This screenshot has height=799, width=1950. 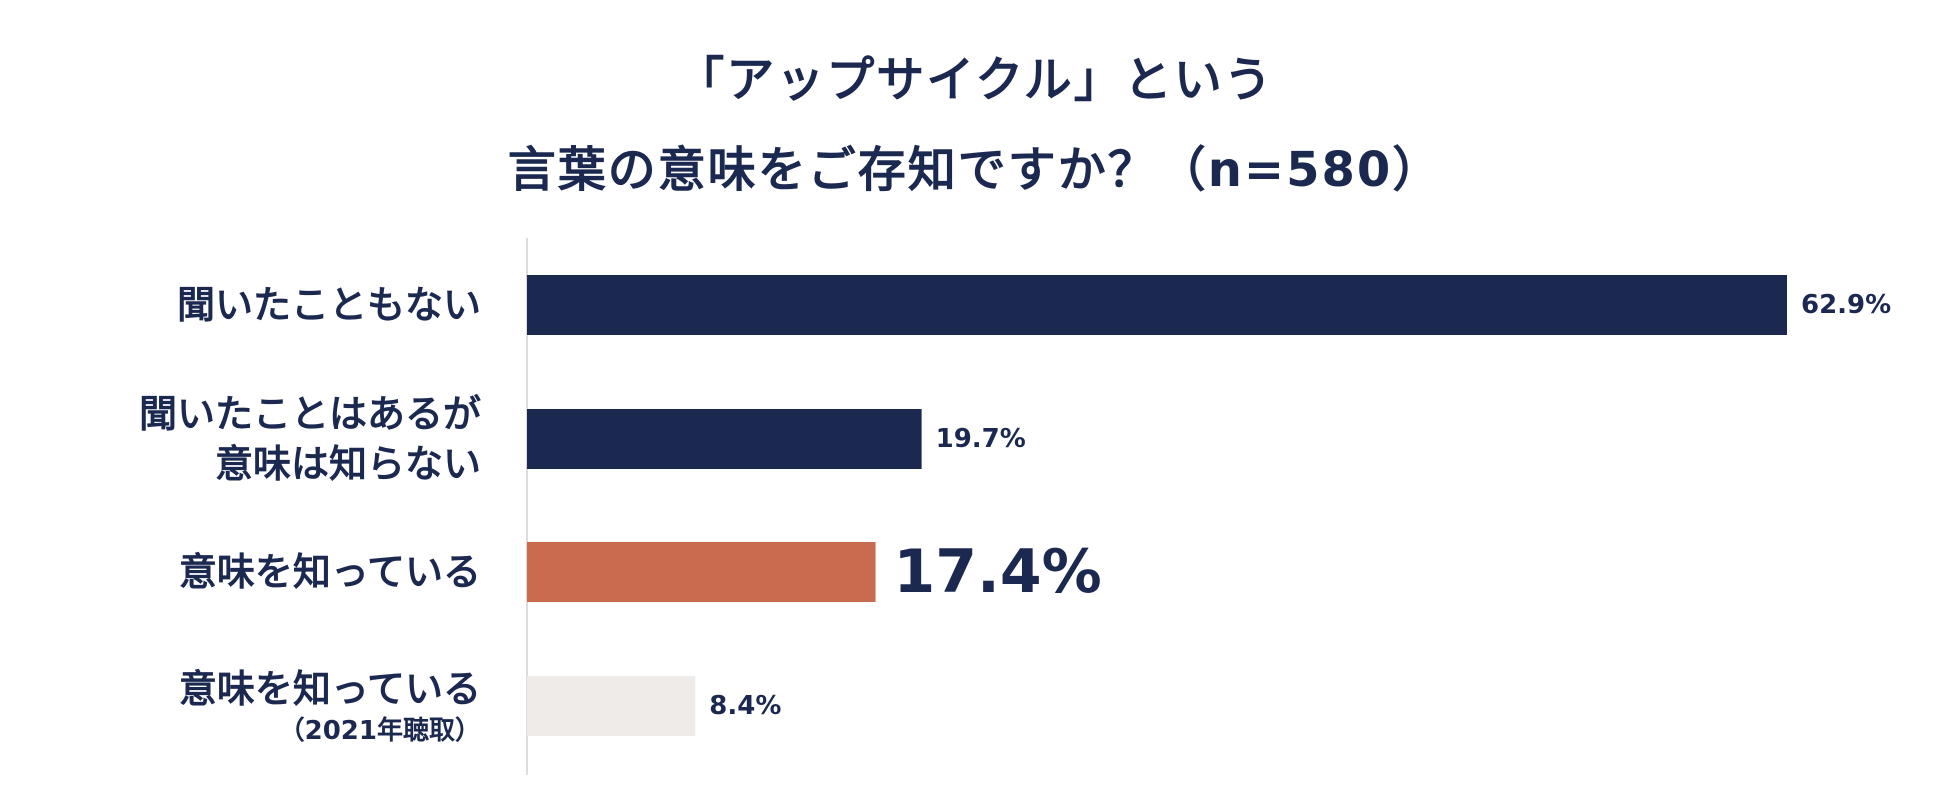 What do you see at coordinates (981, 439) in the screenshot?
I see `data-label: 19.7%` at bounding box center [981, 439].